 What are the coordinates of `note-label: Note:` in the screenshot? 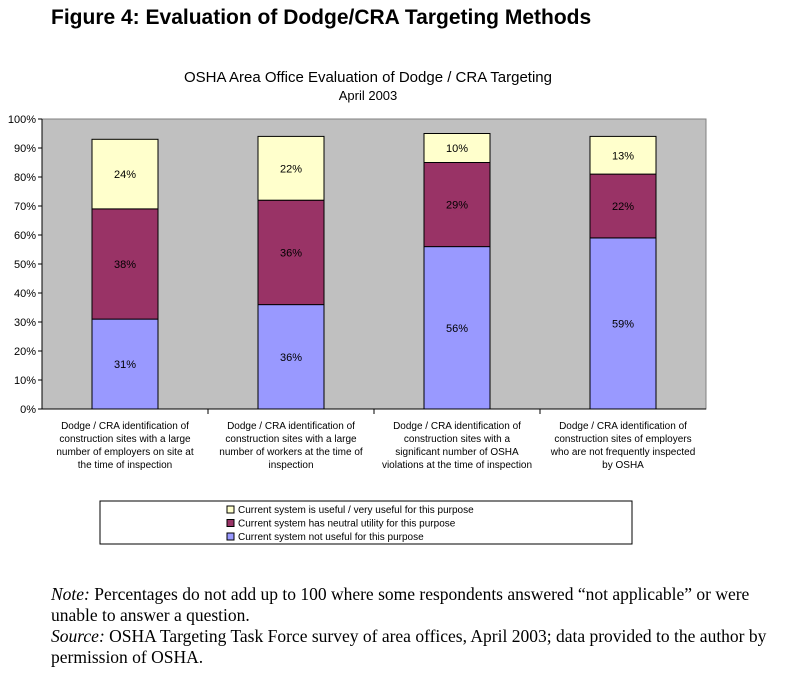 It's located at (70, 594).